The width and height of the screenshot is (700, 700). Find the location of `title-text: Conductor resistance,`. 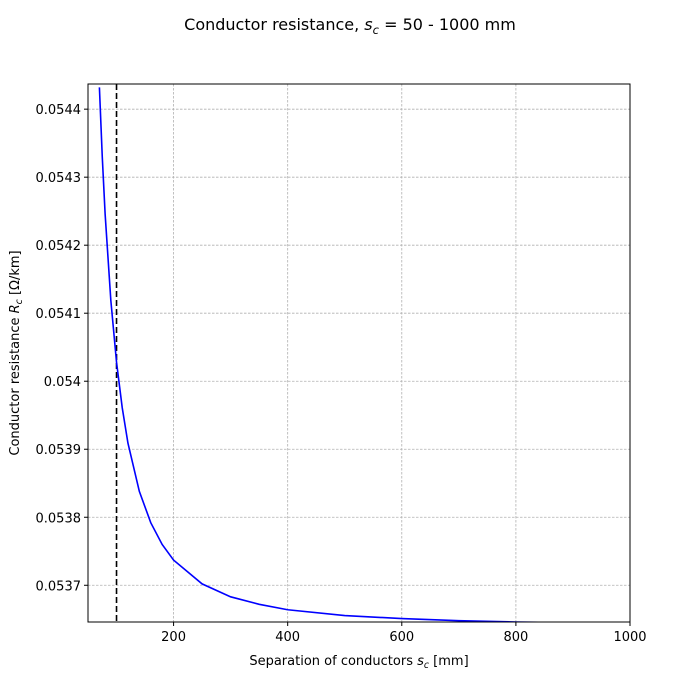

title-text: Conductor resistance, is located at coordinates (274, 24).